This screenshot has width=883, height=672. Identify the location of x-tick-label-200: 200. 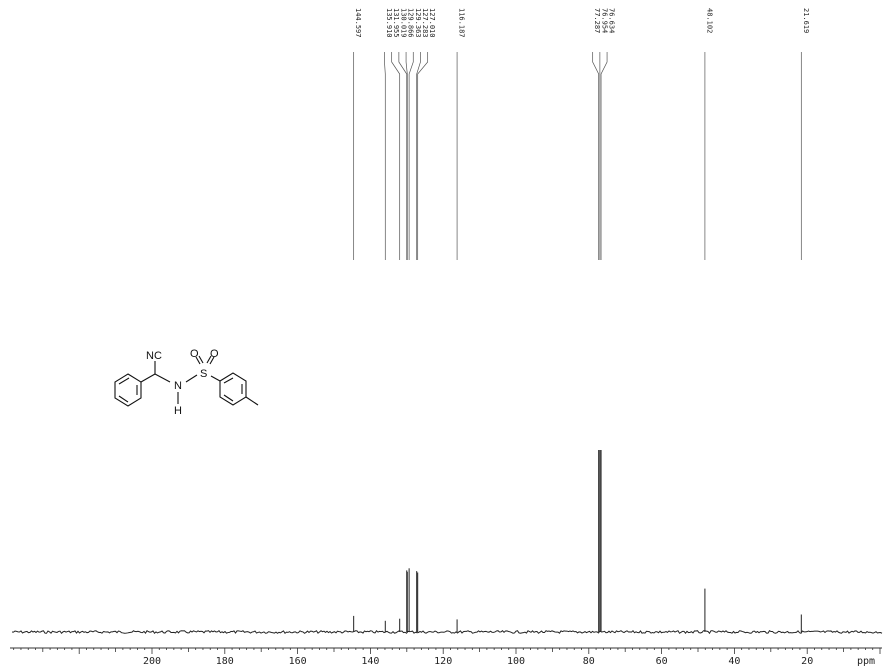
(152, 661).